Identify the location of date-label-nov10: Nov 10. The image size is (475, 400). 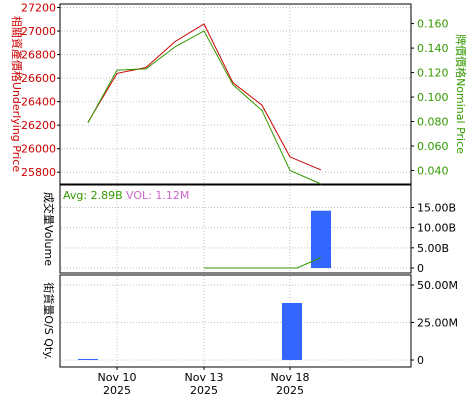
(117, 377).